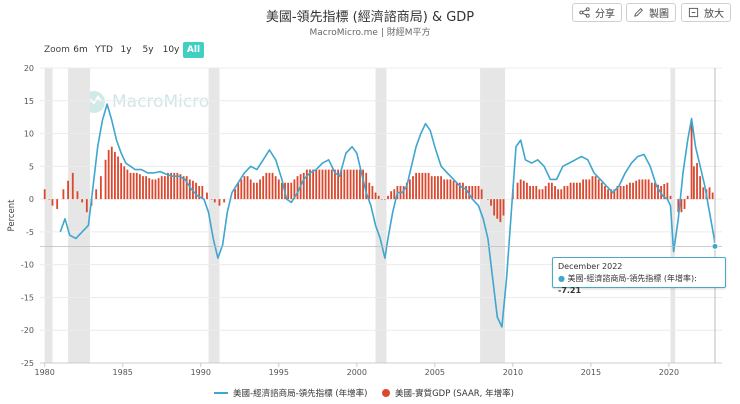 The image size is (740, 404). I want to click on zoom-1y-button: 1y, so click(126, 50).